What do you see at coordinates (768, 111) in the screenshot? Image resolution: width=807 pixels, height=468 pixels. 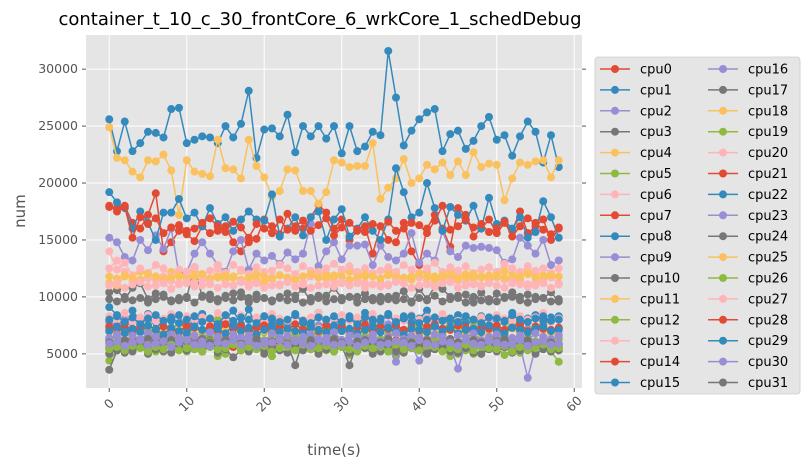 I see `legend-label: cpu18` at bounding box center [768, 111].